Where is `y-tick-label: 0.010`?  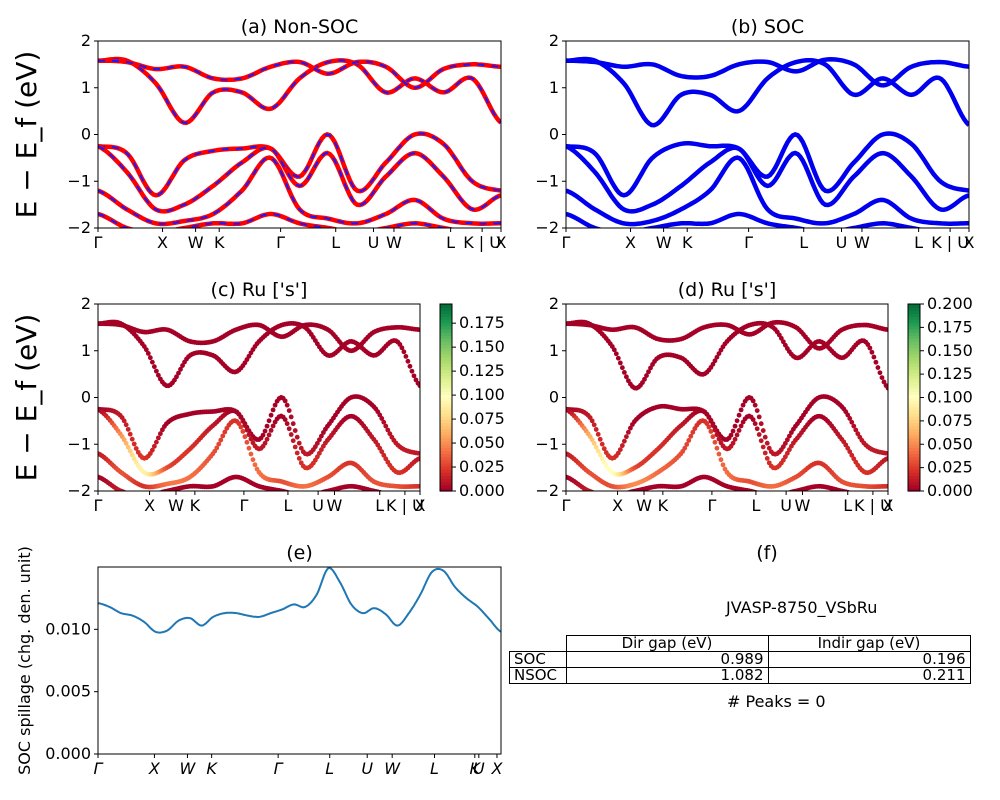
y-tick-label: 0.010 is located at coordinates (68, 628).